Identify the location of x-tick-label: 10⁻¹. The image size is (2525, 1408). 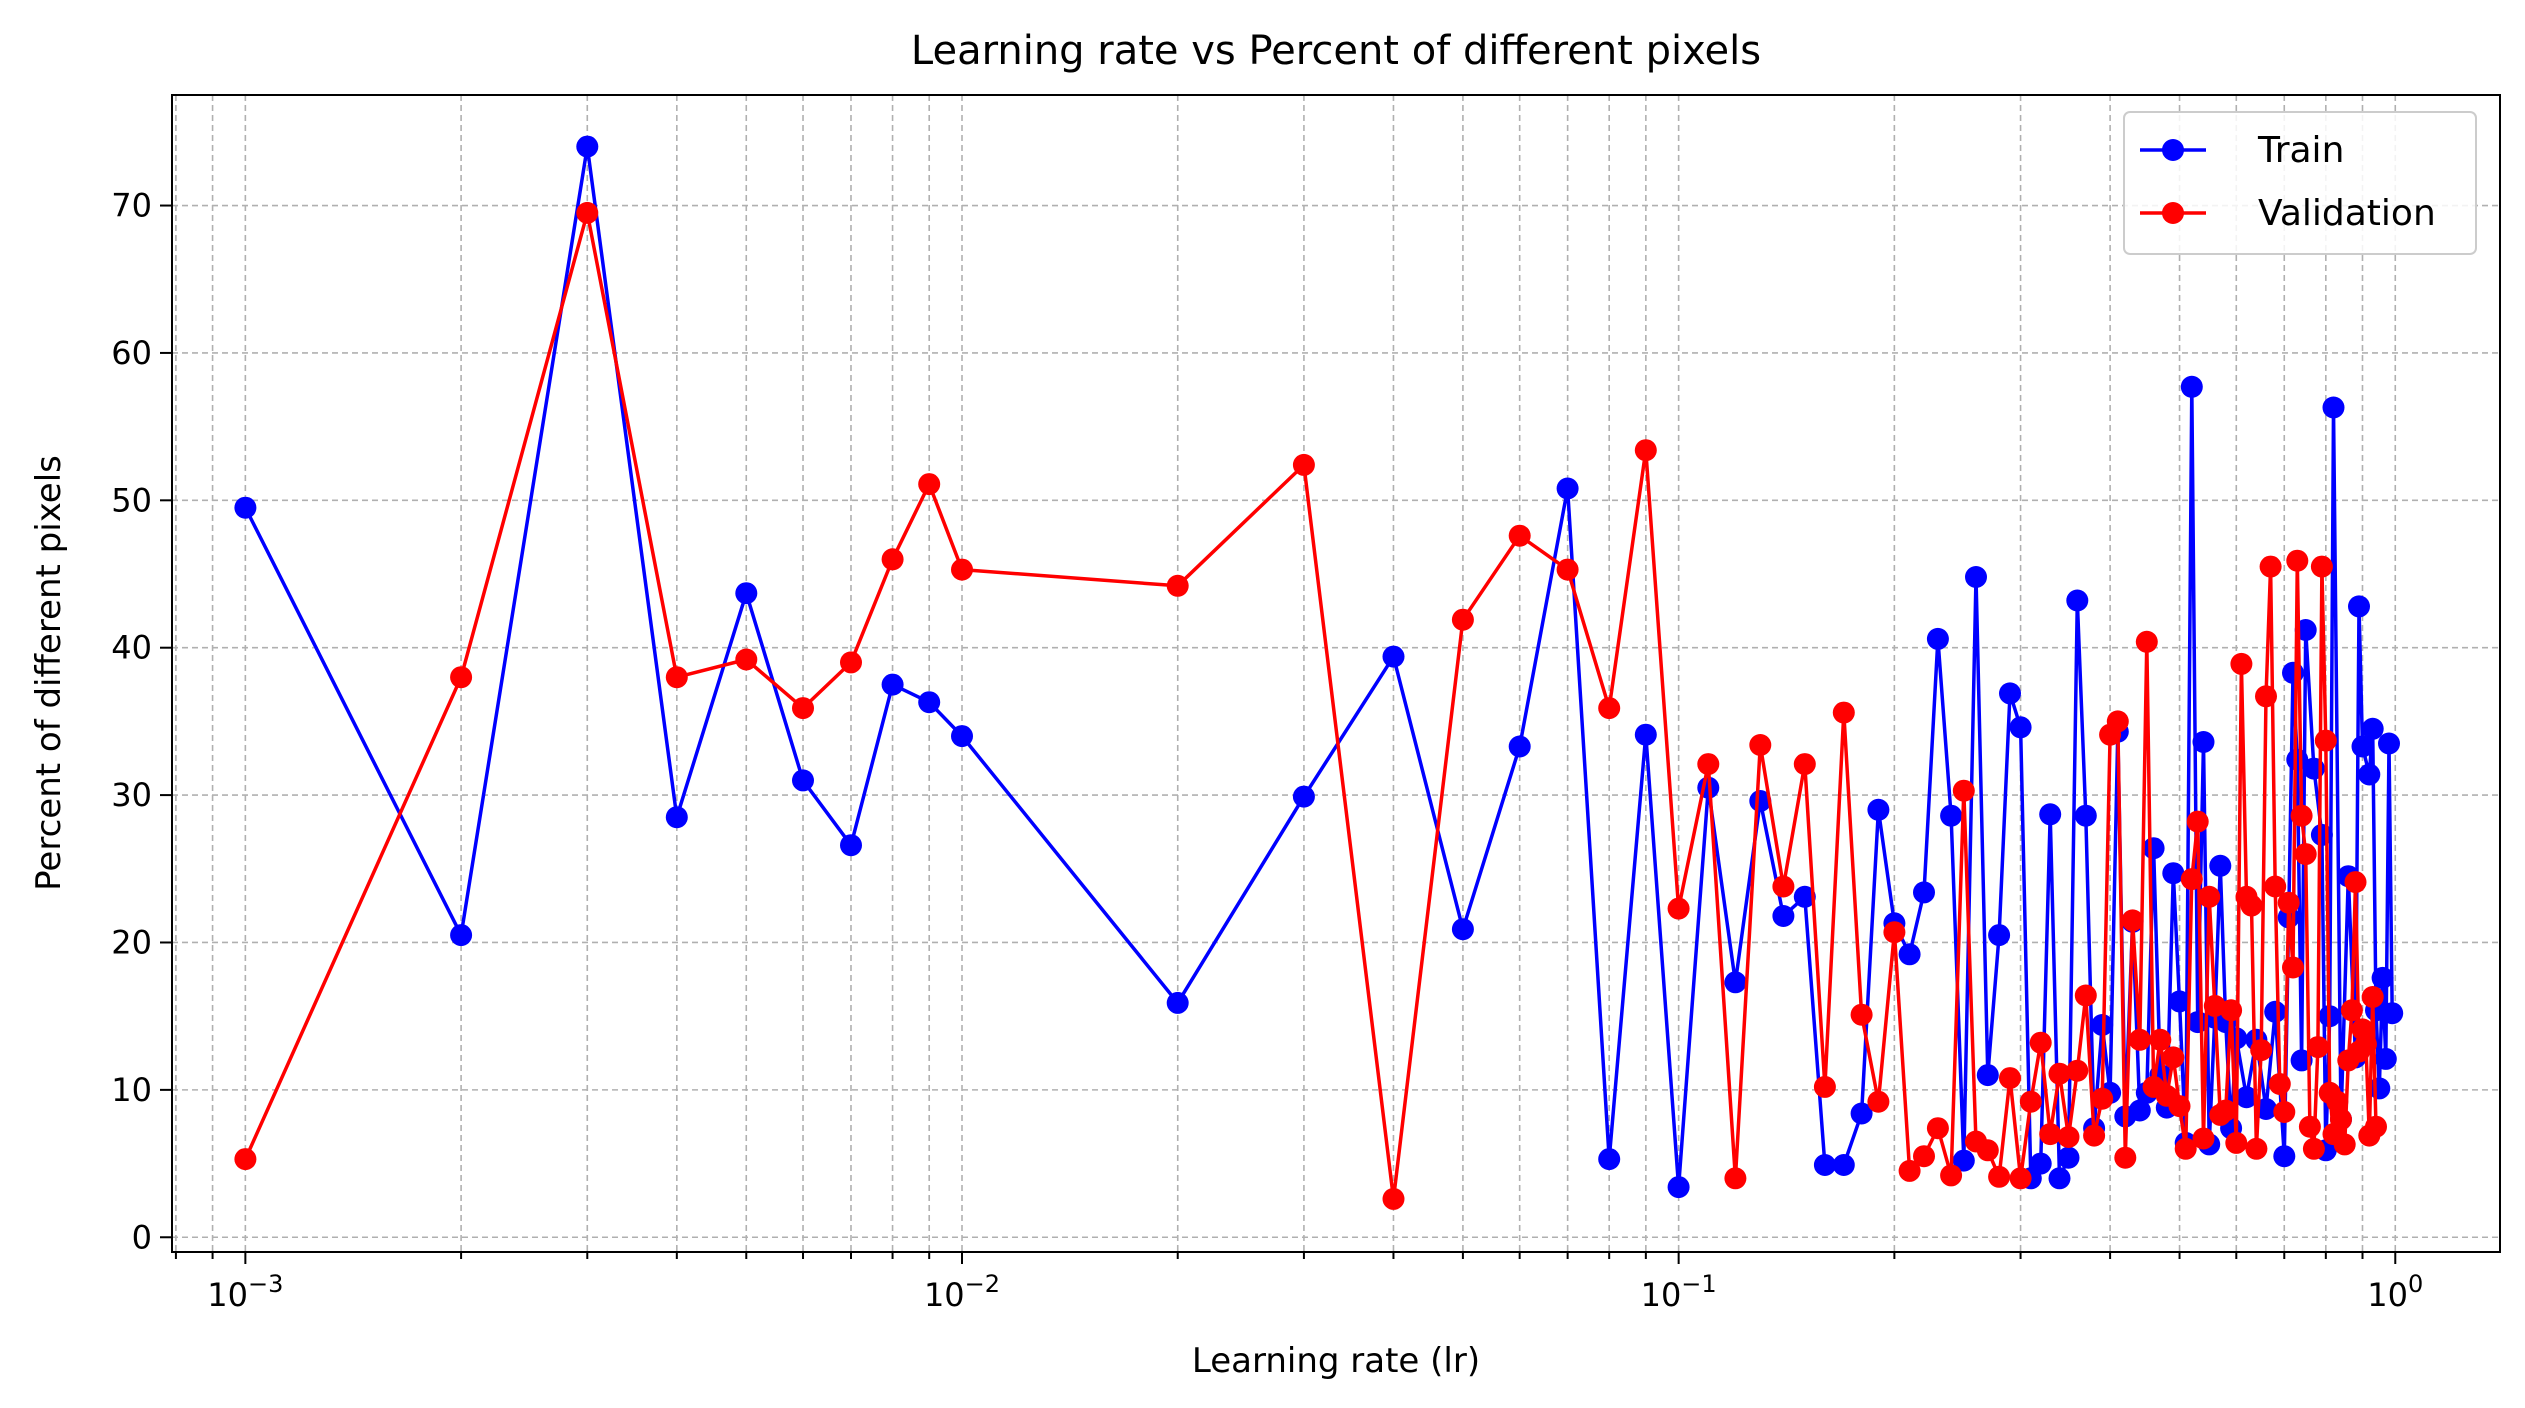
(1679, 1292).